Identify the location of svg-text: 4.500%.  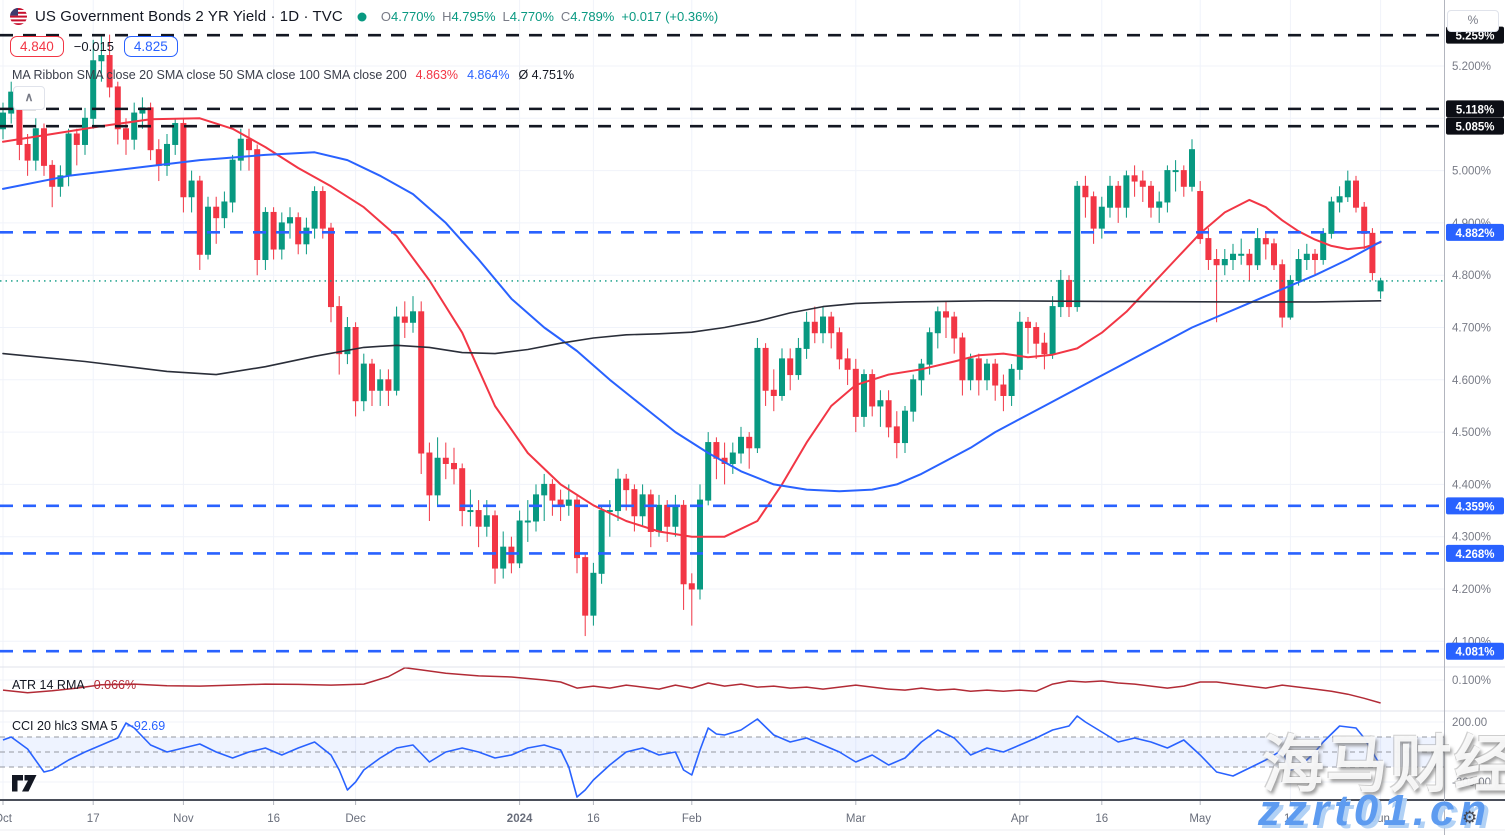
(1471, 433).